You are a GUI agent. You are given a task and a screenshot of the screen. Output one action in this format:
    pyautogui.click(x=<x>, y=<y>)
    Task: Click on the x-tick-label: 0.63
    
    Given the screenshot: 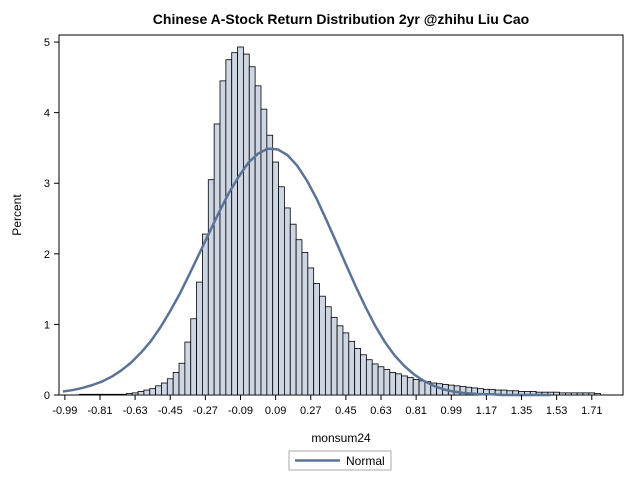 What is the action you would take?
    pyautogui.click(x=380, y=411)
    